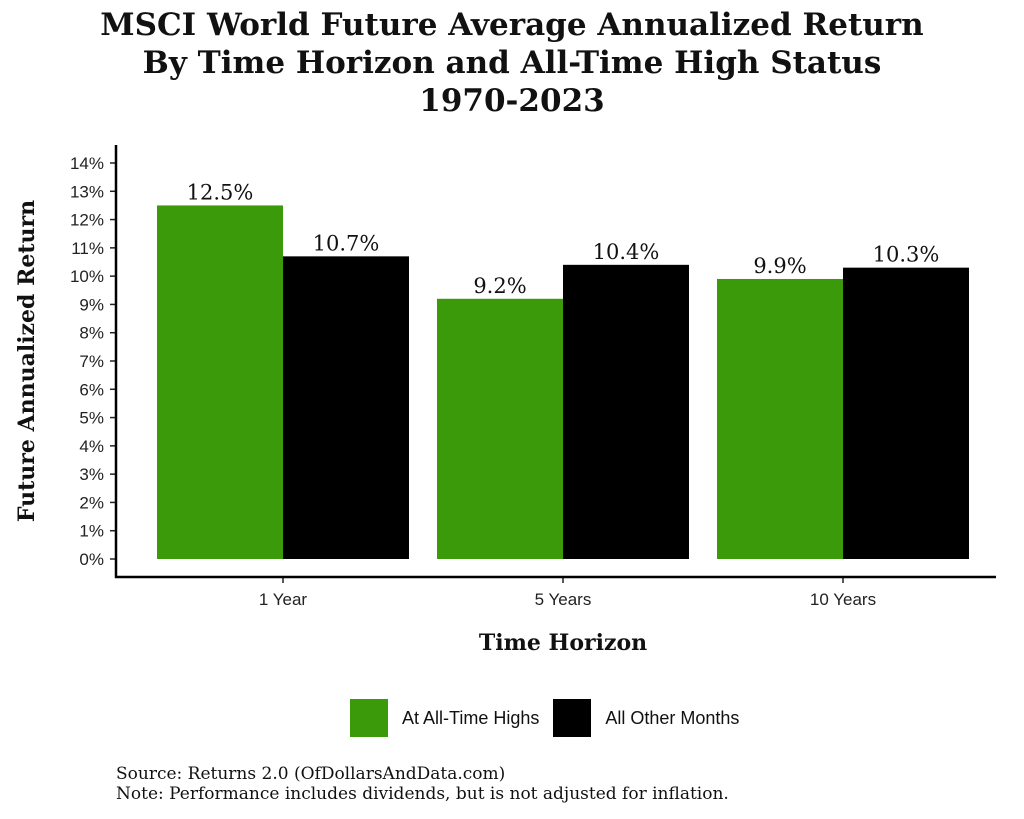 The width and height of the screenshot is (1024, 819). I want to click on y-tick-label: 3%, so click(91, 474).